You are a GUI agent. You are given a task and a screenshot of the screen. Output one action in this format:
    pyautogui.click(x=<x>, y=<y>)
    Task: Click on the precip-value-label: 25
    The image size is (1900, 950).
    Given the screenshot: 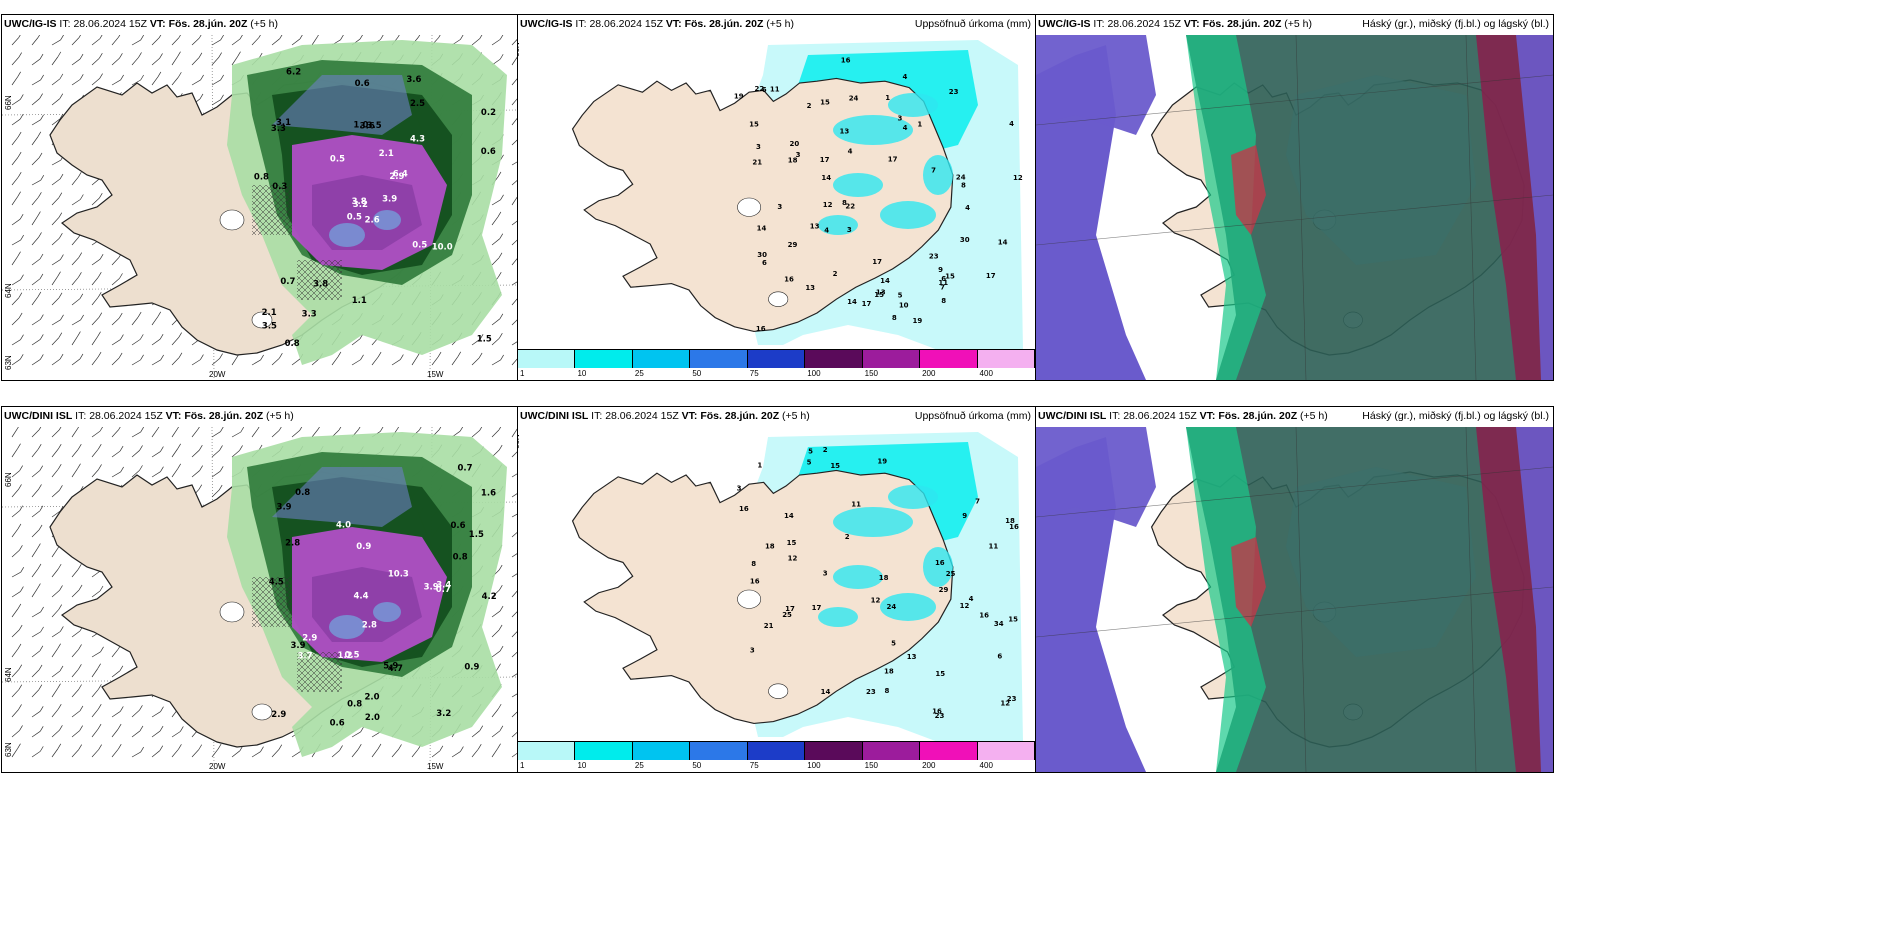 What is the action you would take?
    pyautogui.click(x=951, y=574)
    